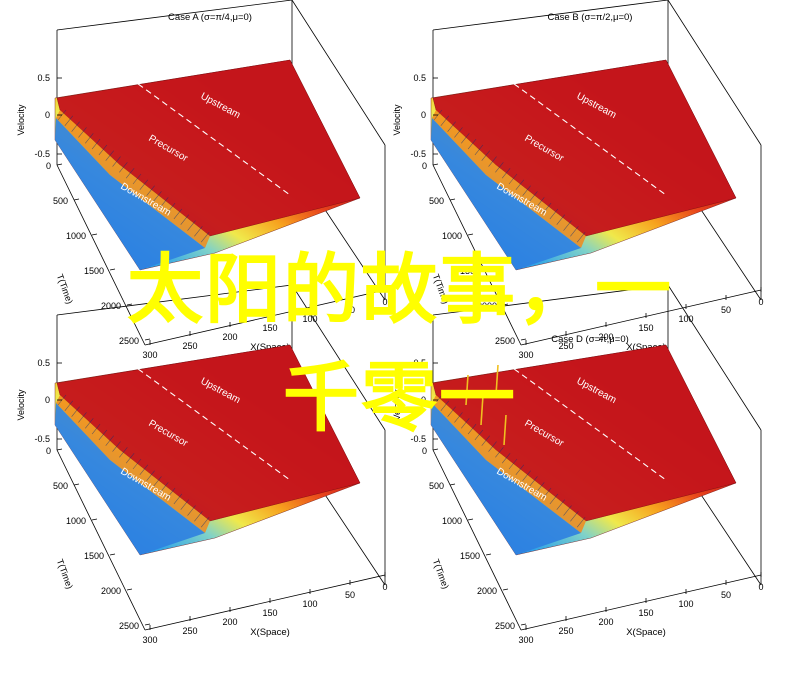  I want to click on overlay-title-line-2: 千零一, so click(400, 397).